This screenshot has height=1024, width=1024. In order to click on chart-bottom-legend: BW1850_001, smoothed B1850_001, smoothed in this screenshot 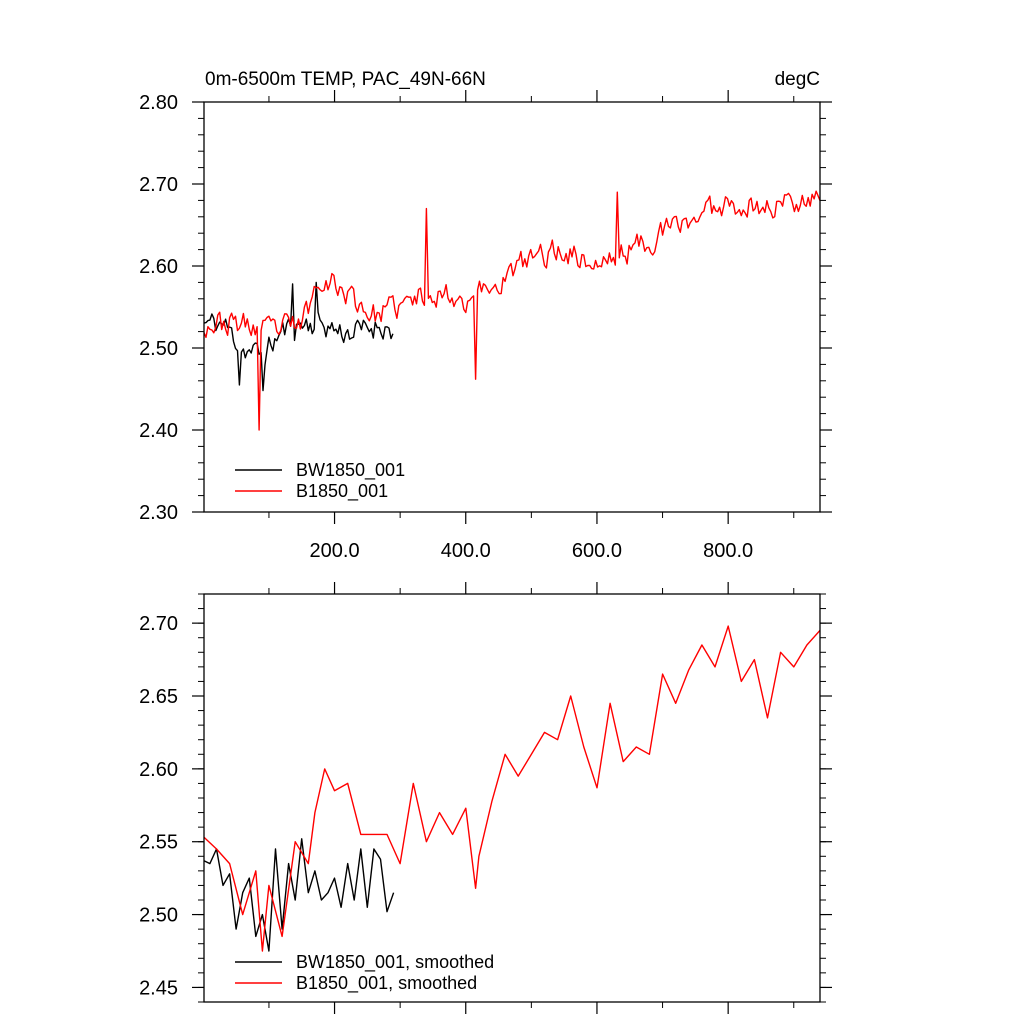, I will do `click(364, 973)`.